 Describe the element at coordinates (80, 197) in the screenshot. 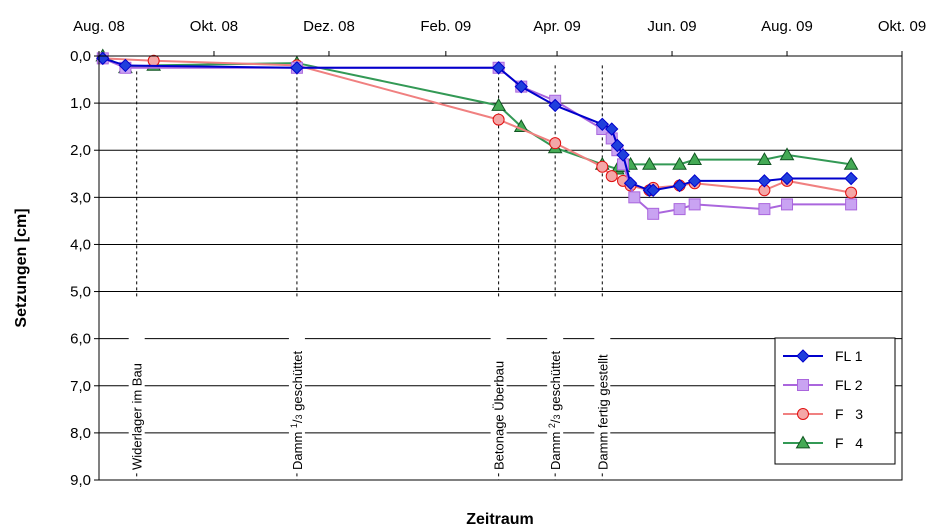

I see `y-tick-label: 3,0` at that location.